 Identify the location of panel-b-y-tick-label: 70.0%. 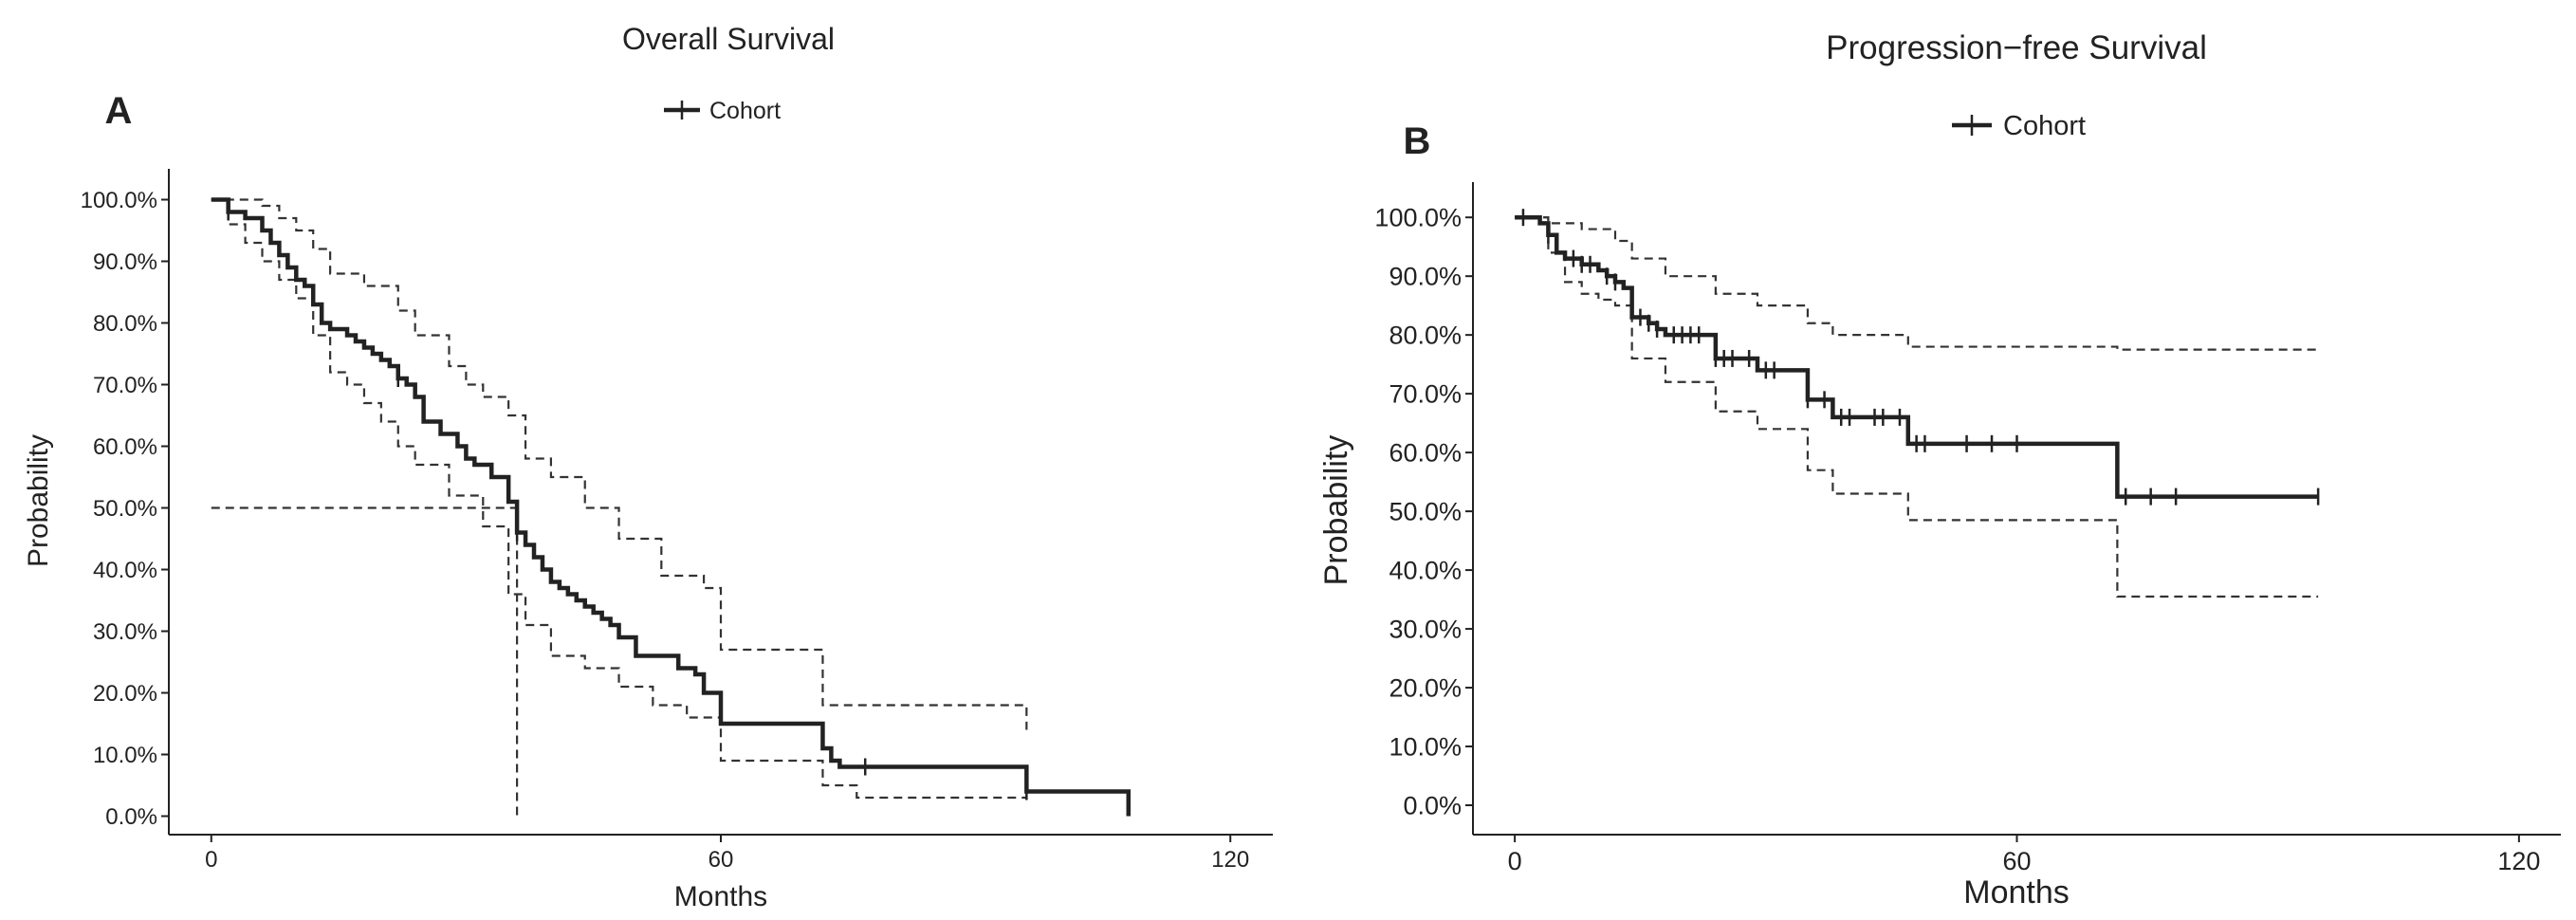
(1425, 394).